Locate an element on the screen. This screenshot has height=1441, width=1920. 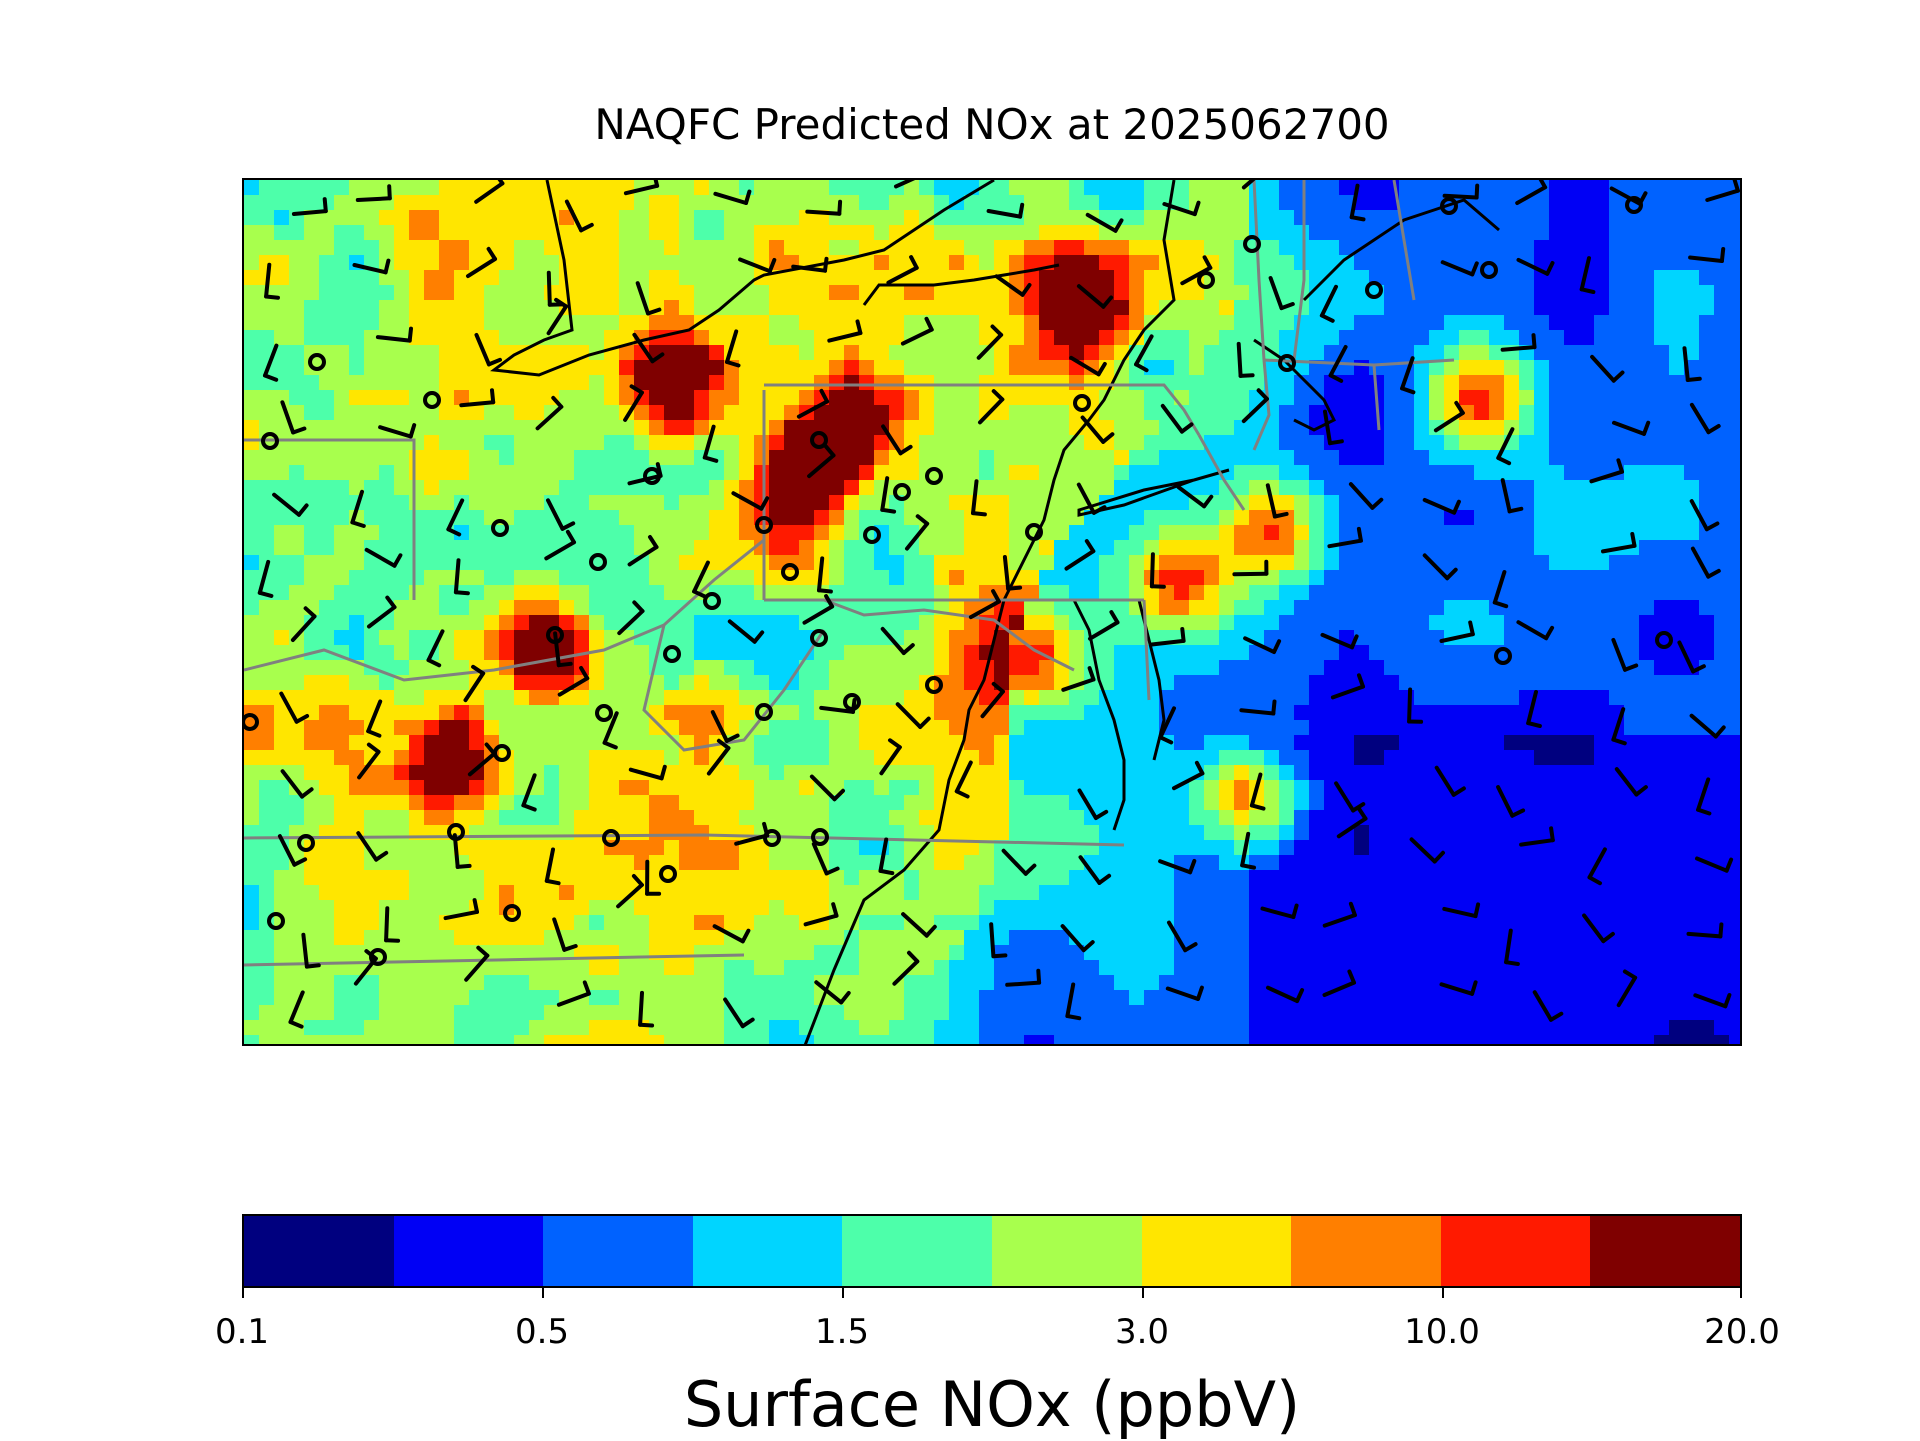
map-title: NAQFC Predicted NOx at 2025062700 is located at coordinates (992, 124).